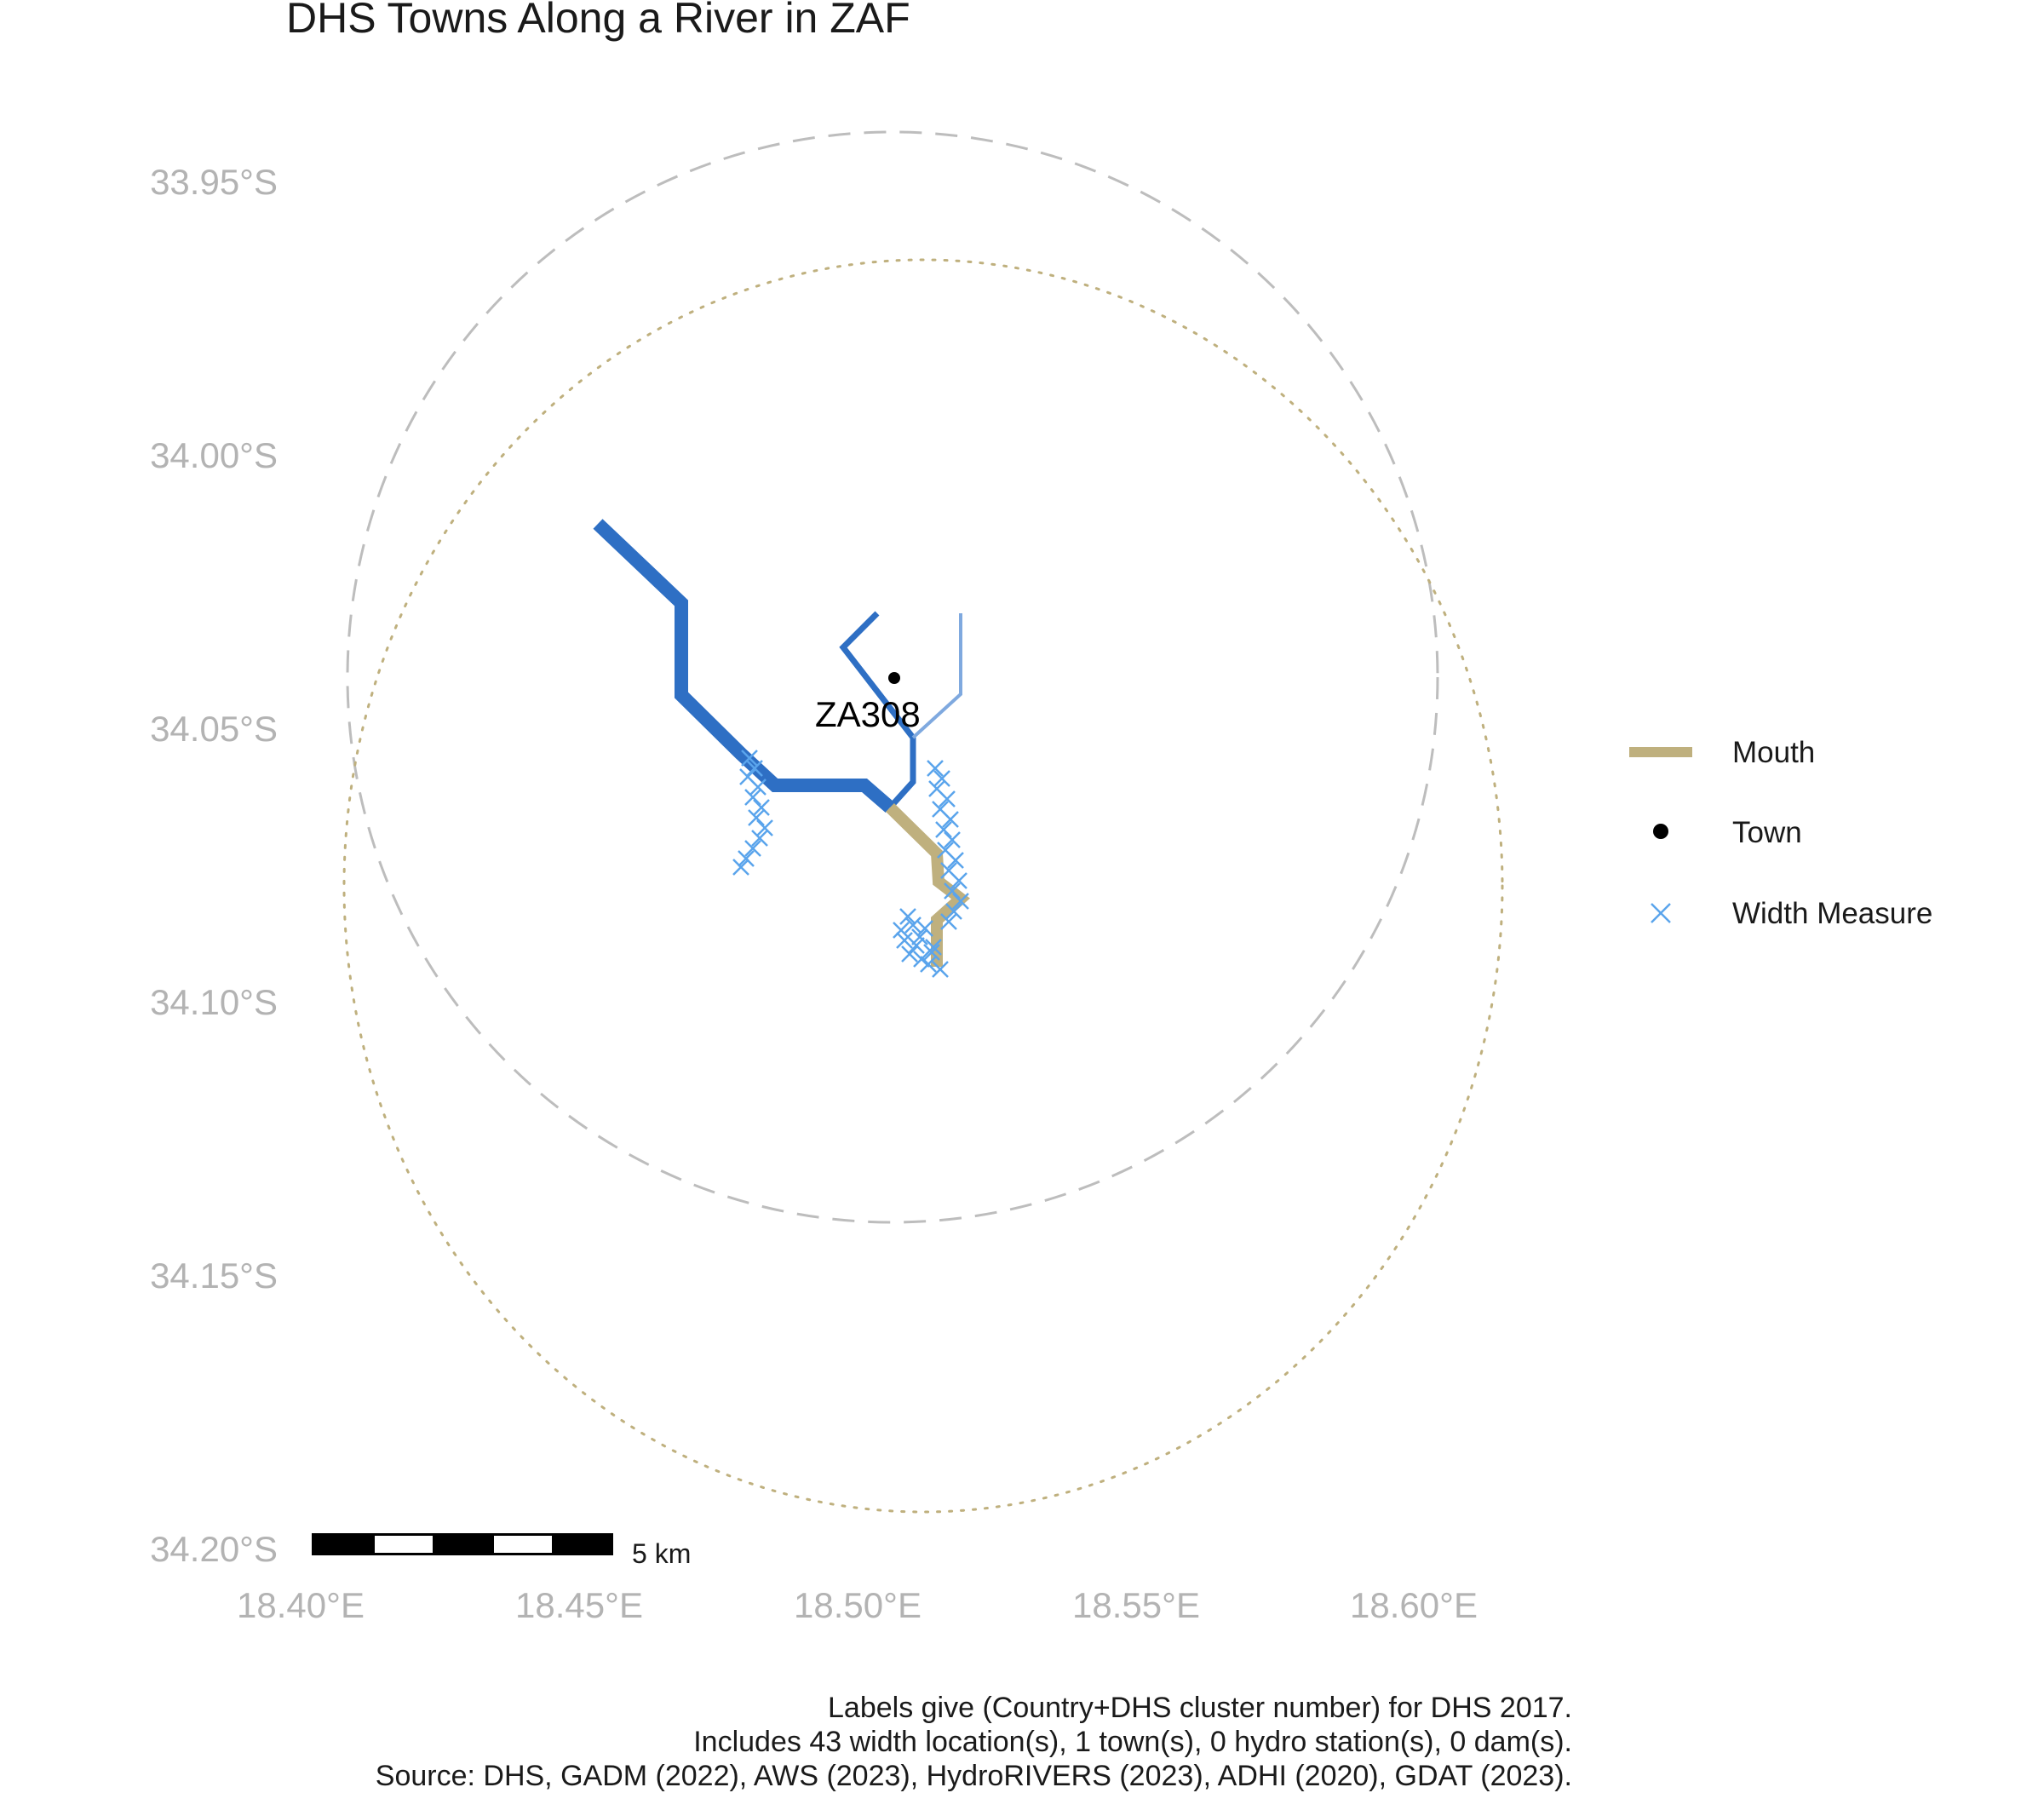 The image size is (2044, 1793). I want to click on x-tick-label: 18.60°E, so click(1414, 1605).